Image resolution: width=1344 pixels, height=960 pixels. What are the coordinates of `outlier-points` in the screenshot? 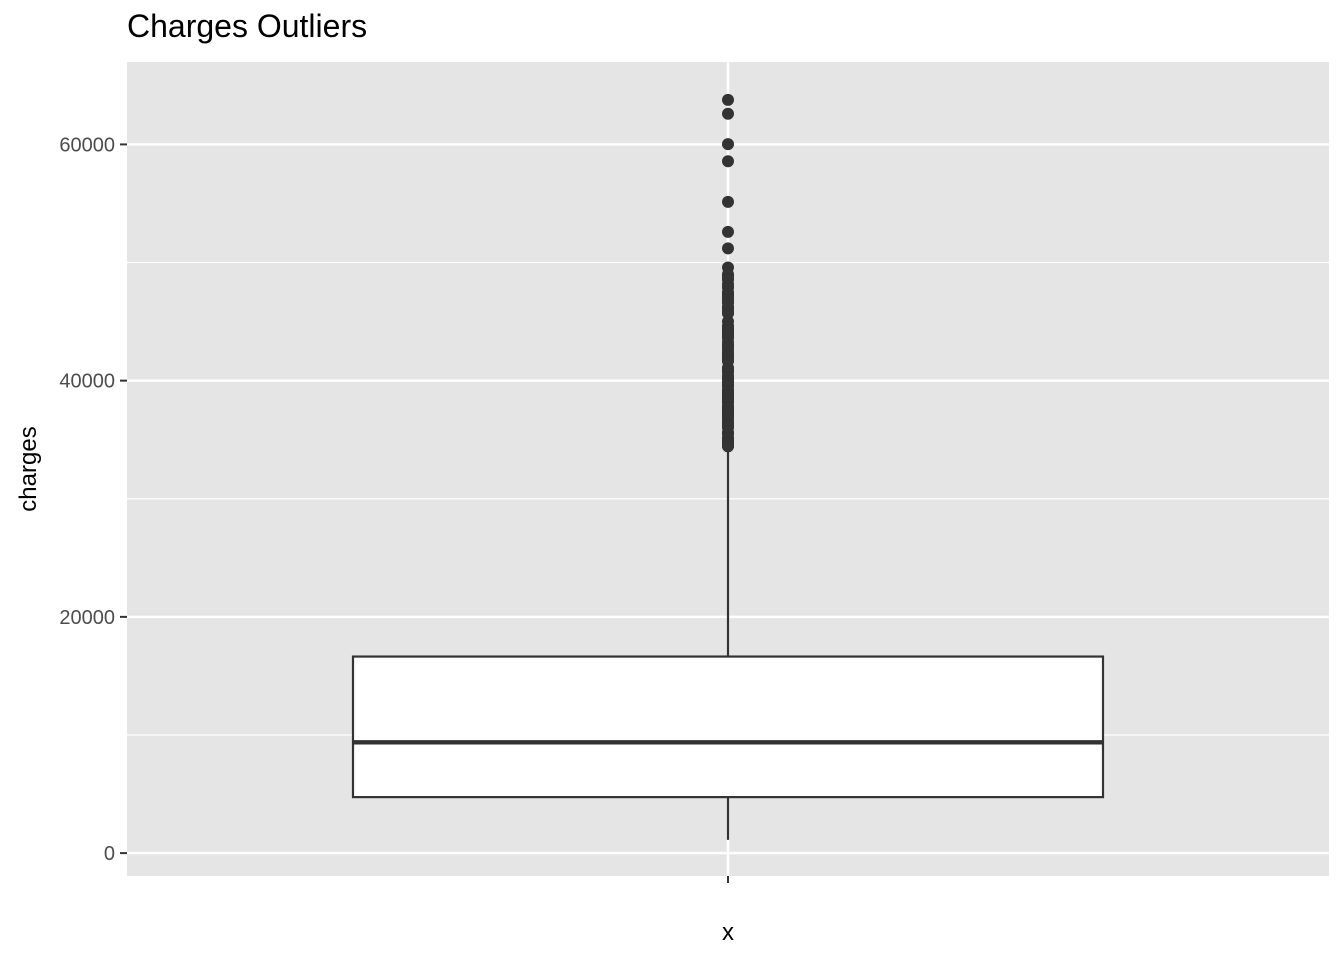 It's located at (728, 273).